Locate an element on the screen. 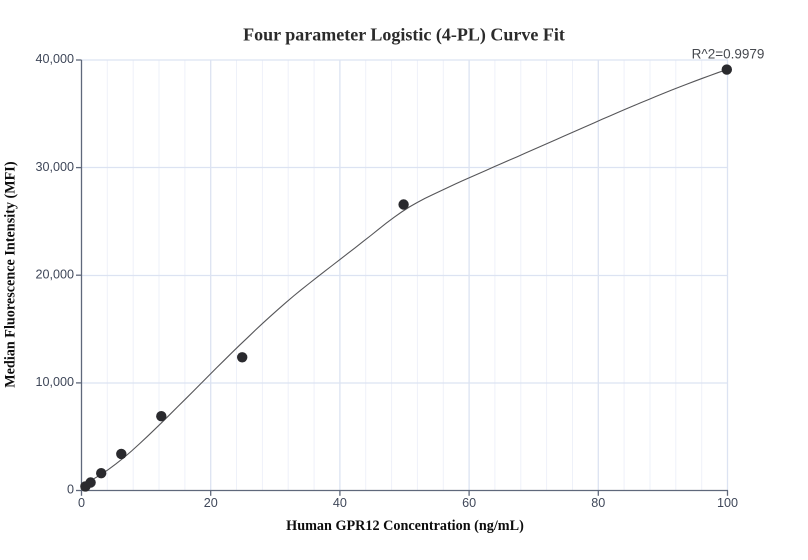 The width and height of the screenshot is (808, 560). svg-text: 40 is located at coordinates (340, 503).